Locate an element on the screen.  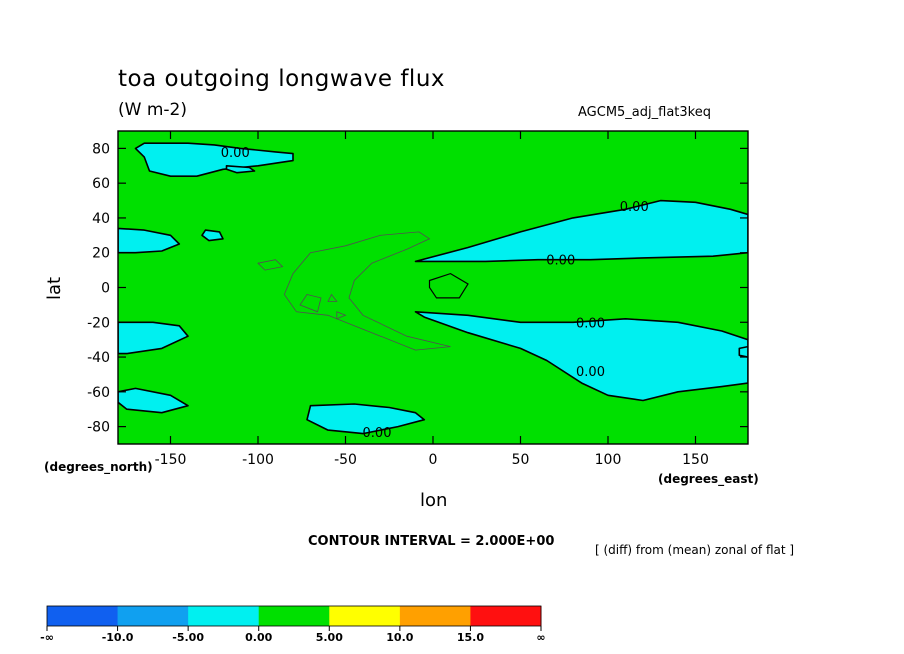
chart-title: toa outgoing longwave flux is located at coordinates (282, 79).